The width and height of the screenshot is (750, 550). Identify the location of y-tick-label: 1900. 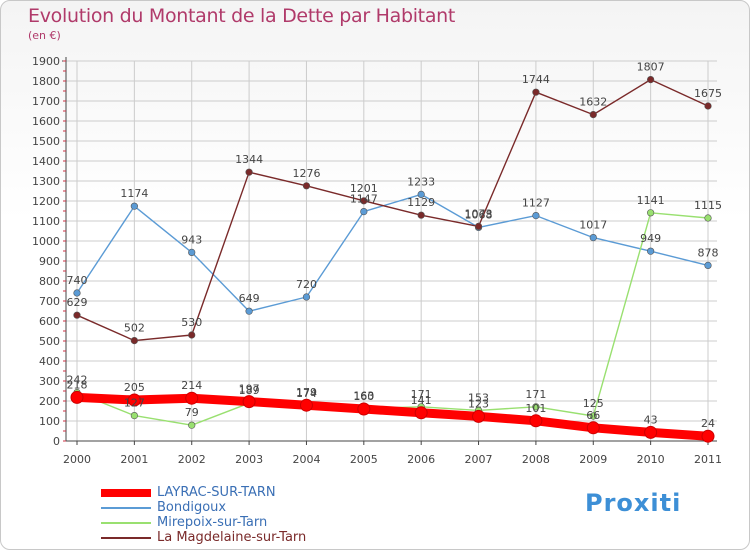
(46, 61).